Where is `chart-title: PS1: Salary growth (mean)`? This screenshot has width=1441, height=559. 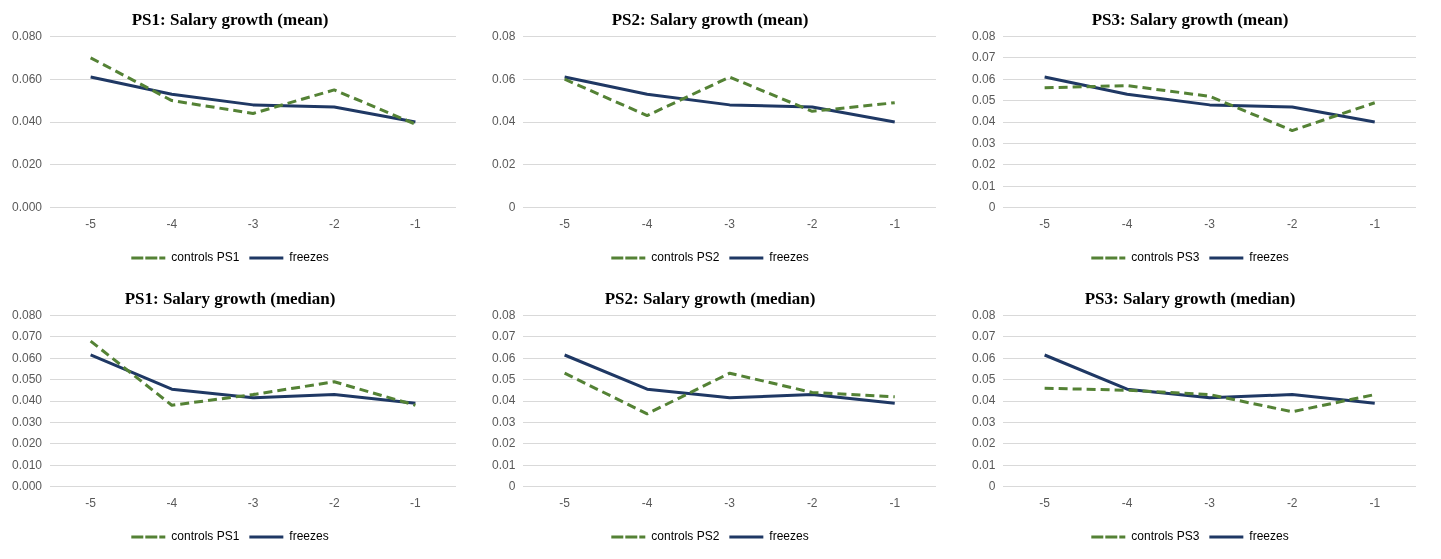 chart-title: PS1: Salary growth (mean) is located at coordinates (230, 19).